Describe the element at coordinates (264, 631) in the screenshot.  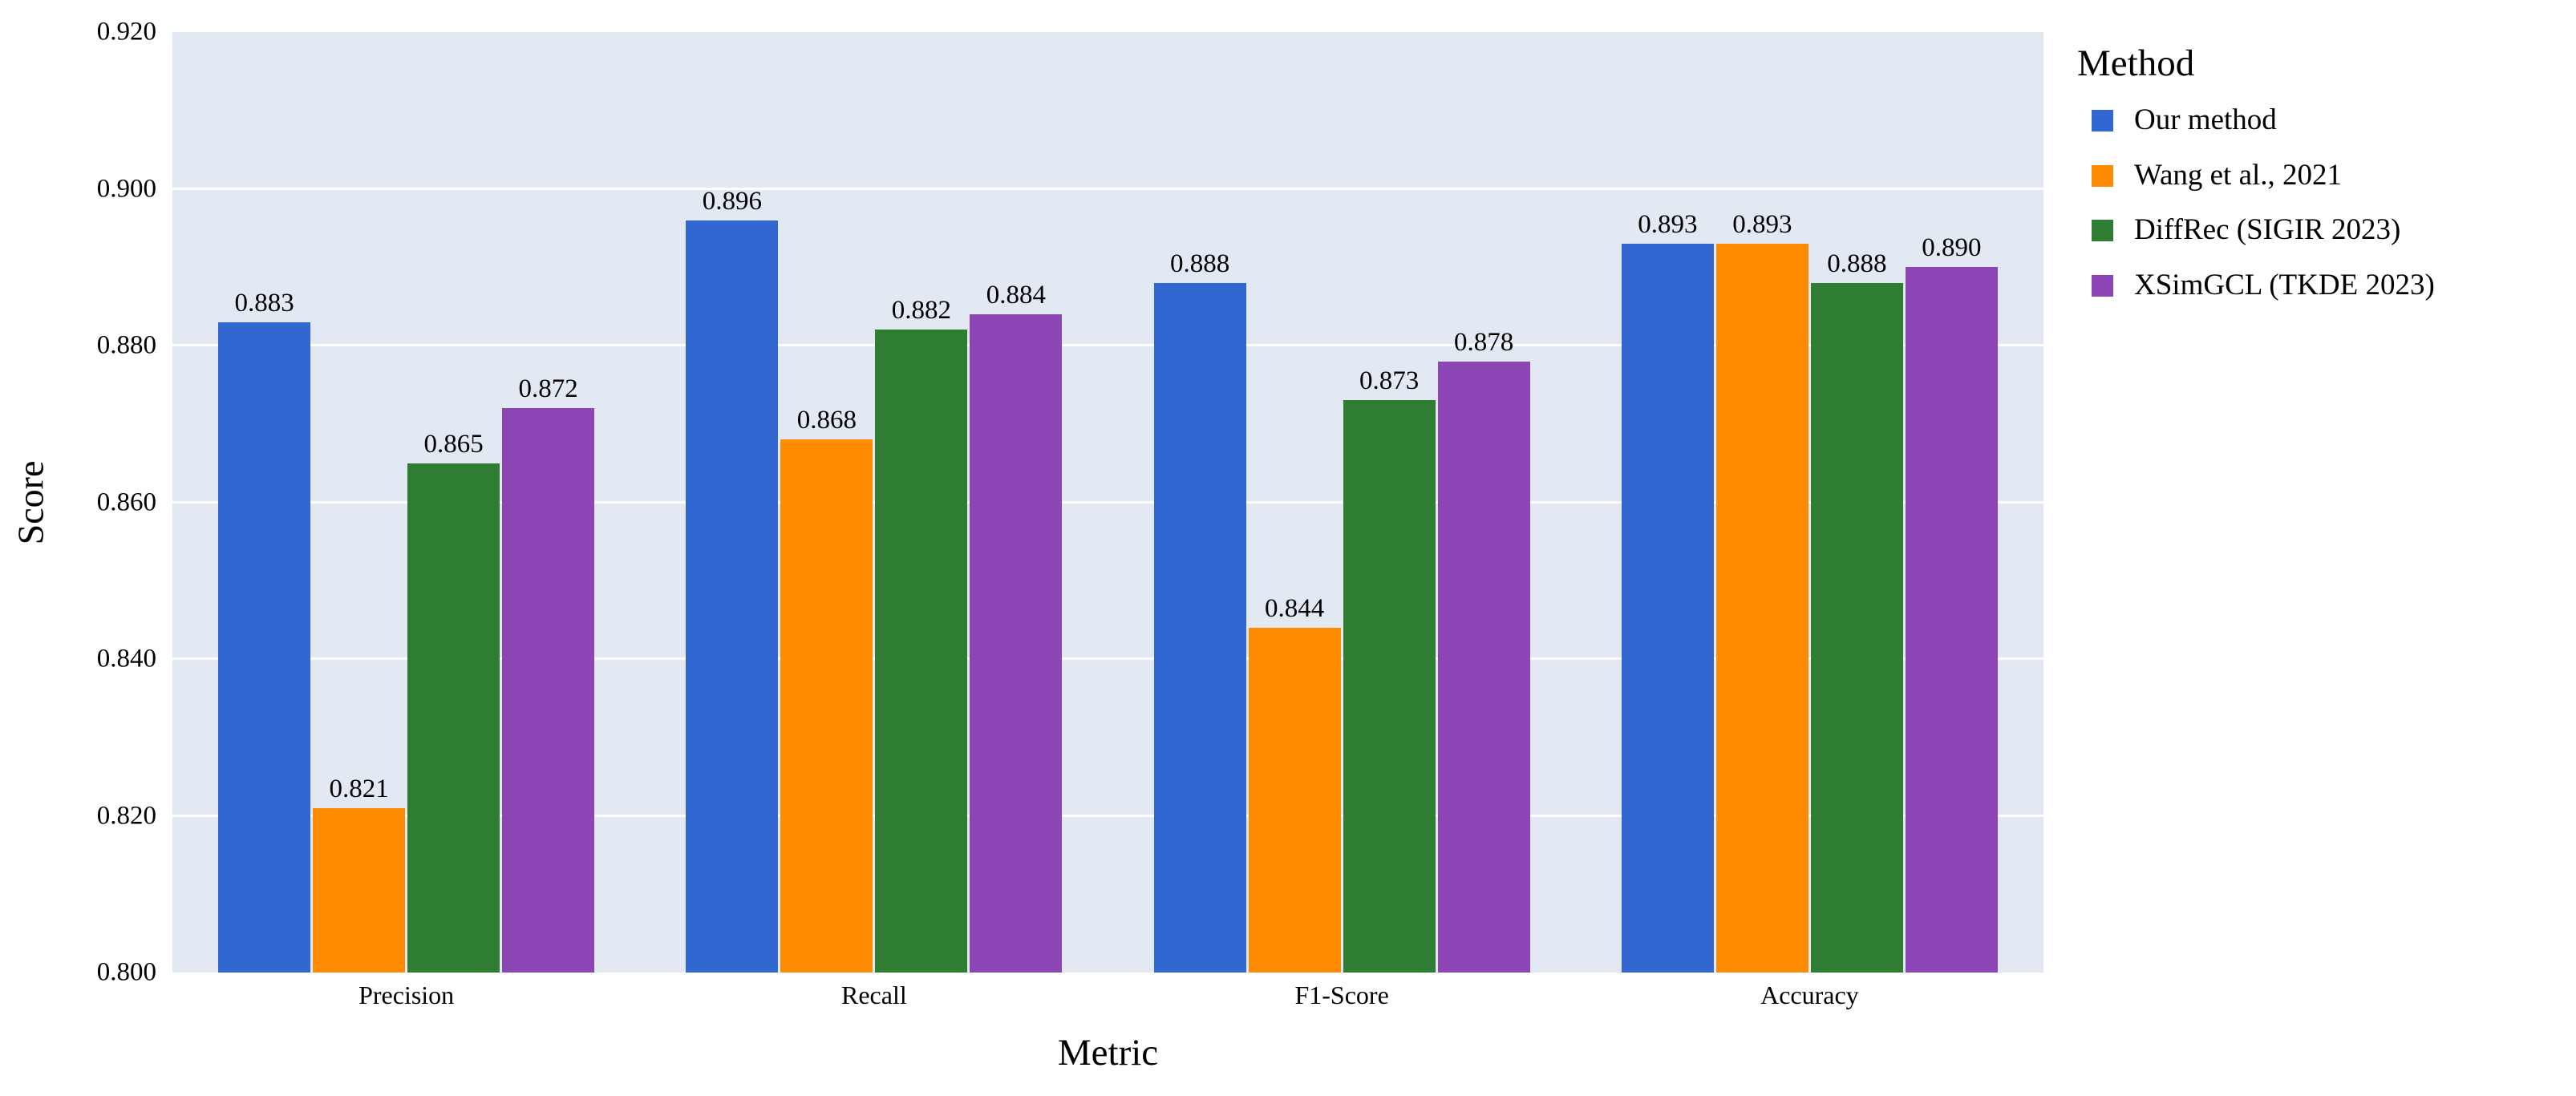
I see `bar: 0.883` at that location.